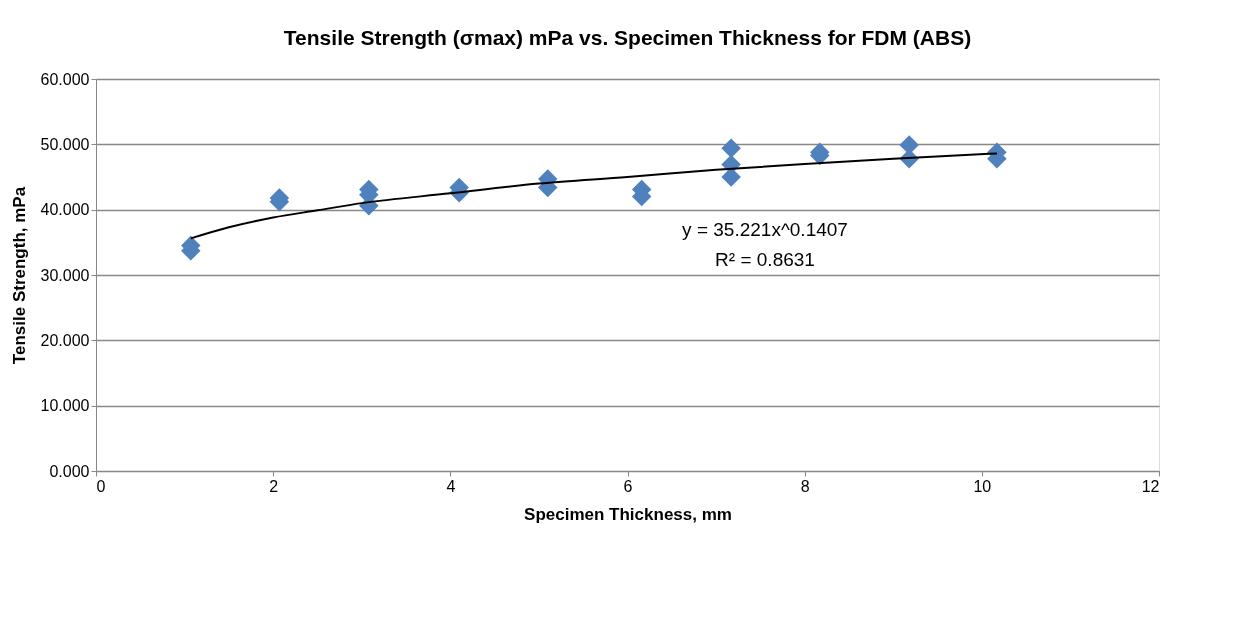 Image resolution: width=1255 pixels, height=626 pixels. What do you see at coordinates (65, 144) in the screenshot?
I see `y-tick-label: 50.000` at bounding box center [65, 144].